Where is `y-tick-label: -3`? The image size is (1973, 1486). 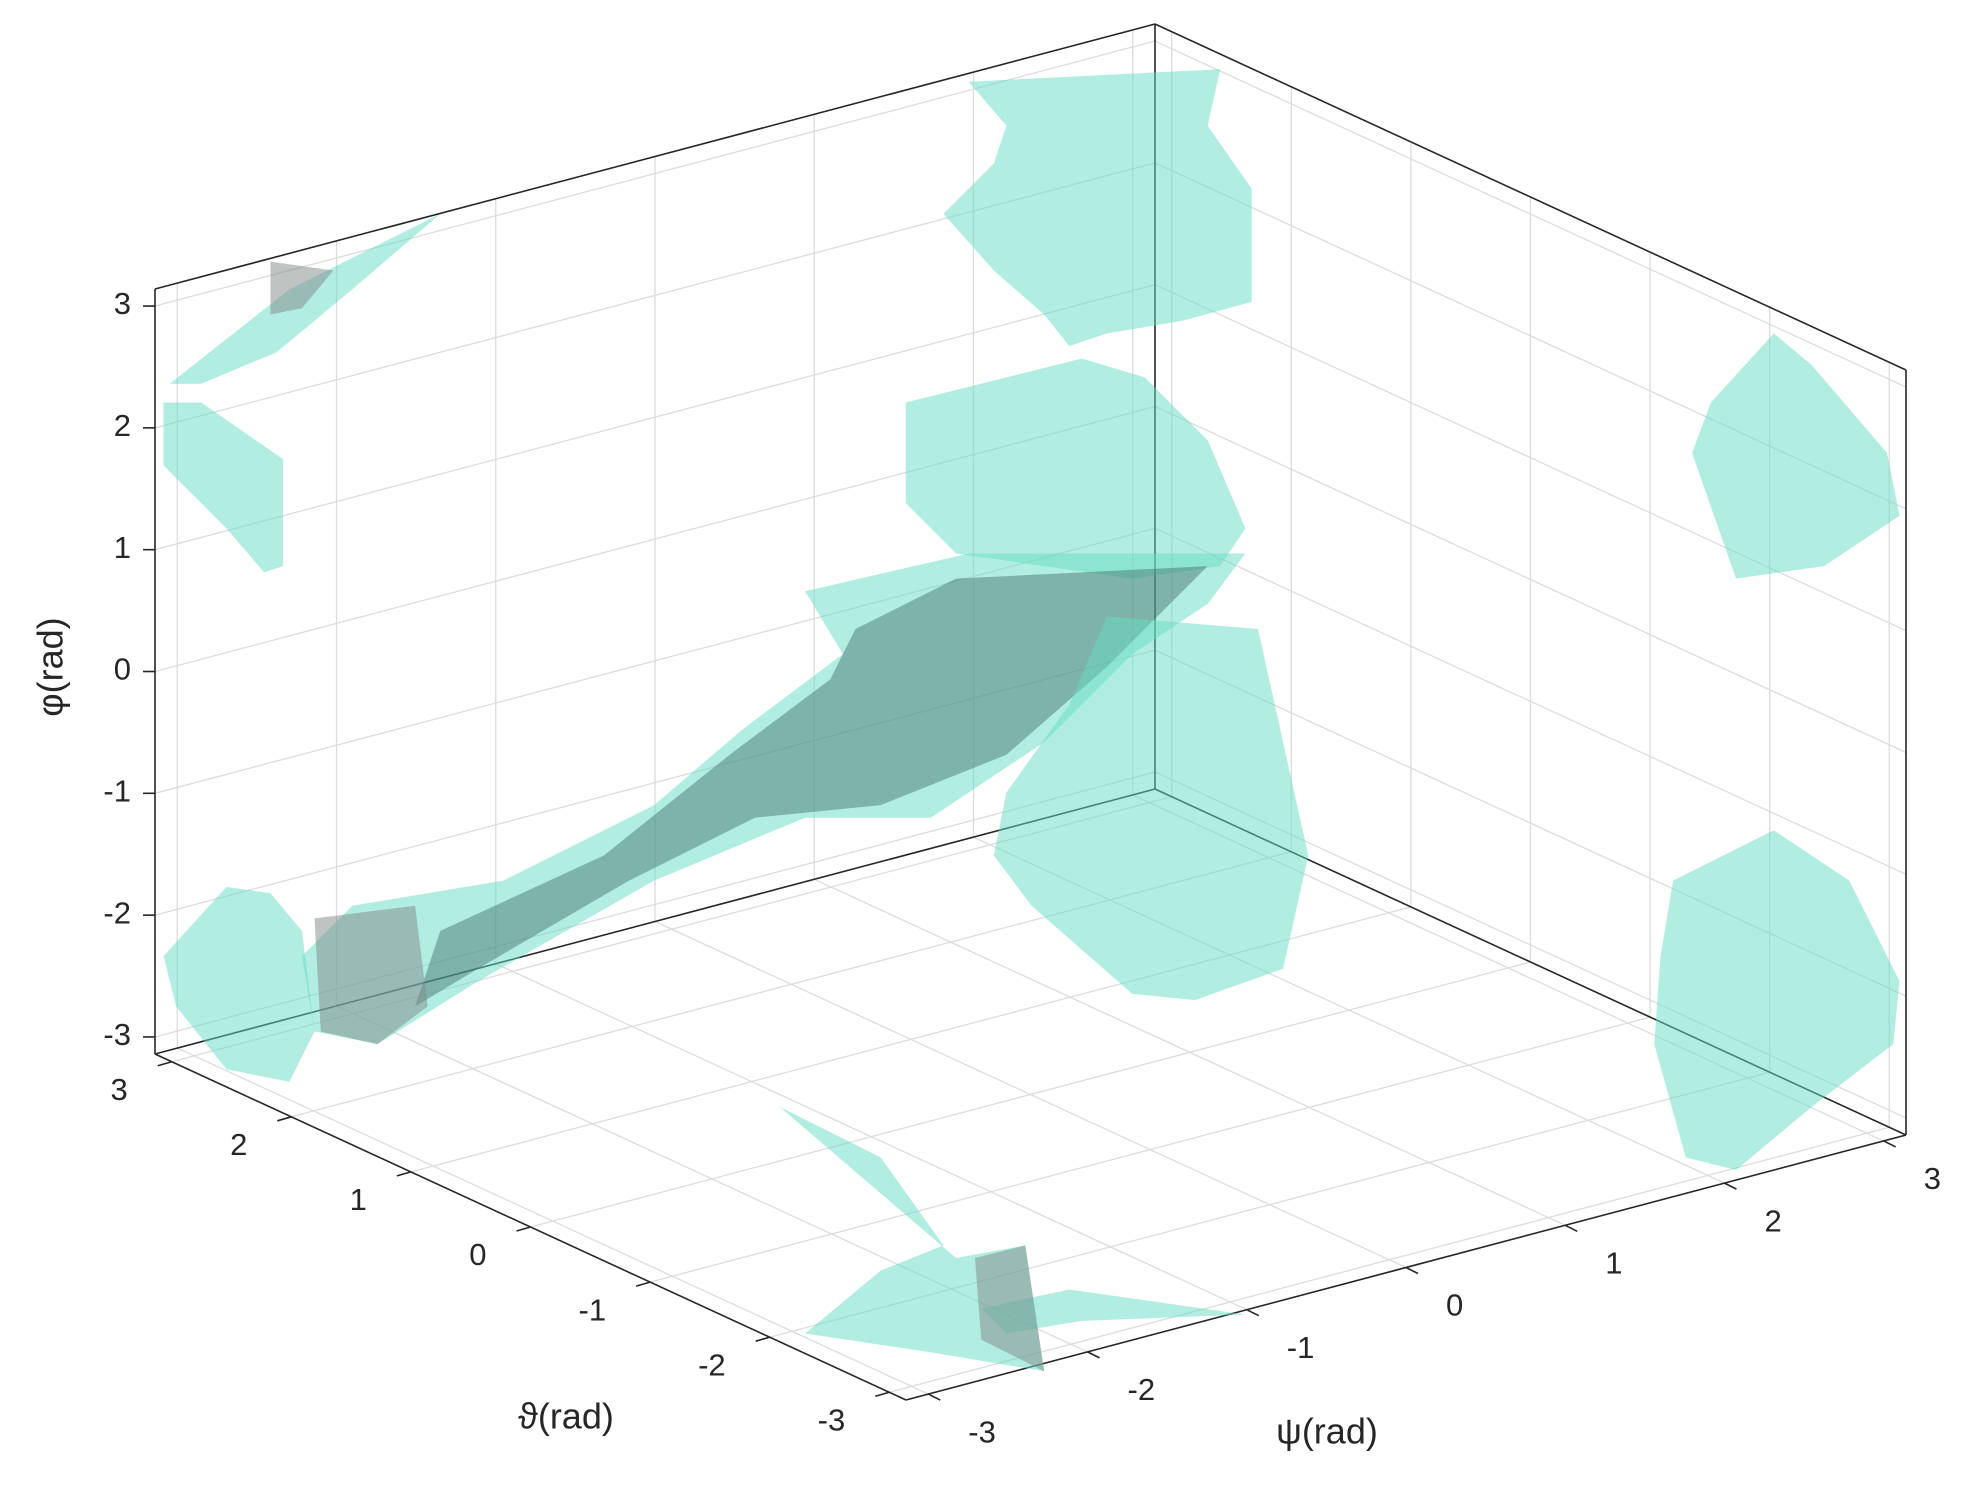
y-tick-label: -3 is located at coordinates (982, 1431).